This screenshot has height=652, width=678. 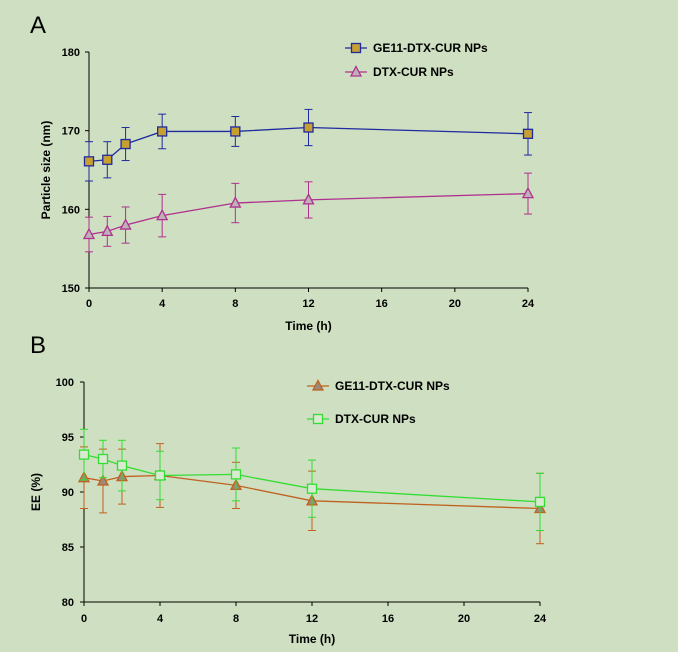 What do you see at coordinates (312, 471) in the screenshot?
I see `series-2: DTX-CUR NPs` at bounding box center [312, 471].